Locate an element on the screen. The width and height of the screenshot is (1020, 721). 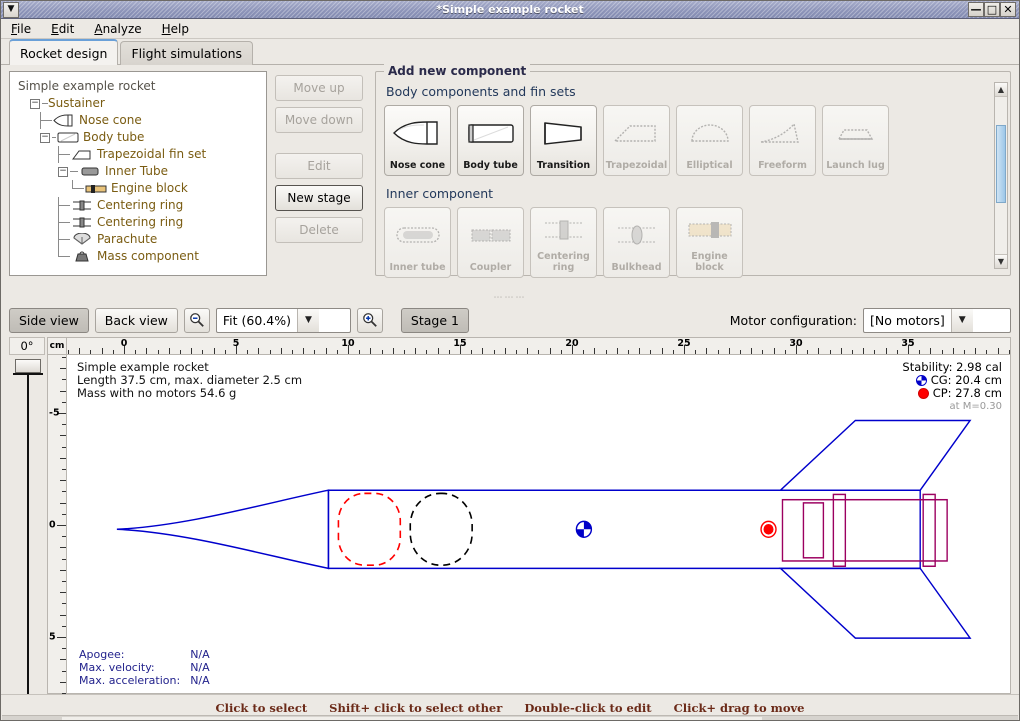
bulkhead-icon is located at coordinates (636, 235).